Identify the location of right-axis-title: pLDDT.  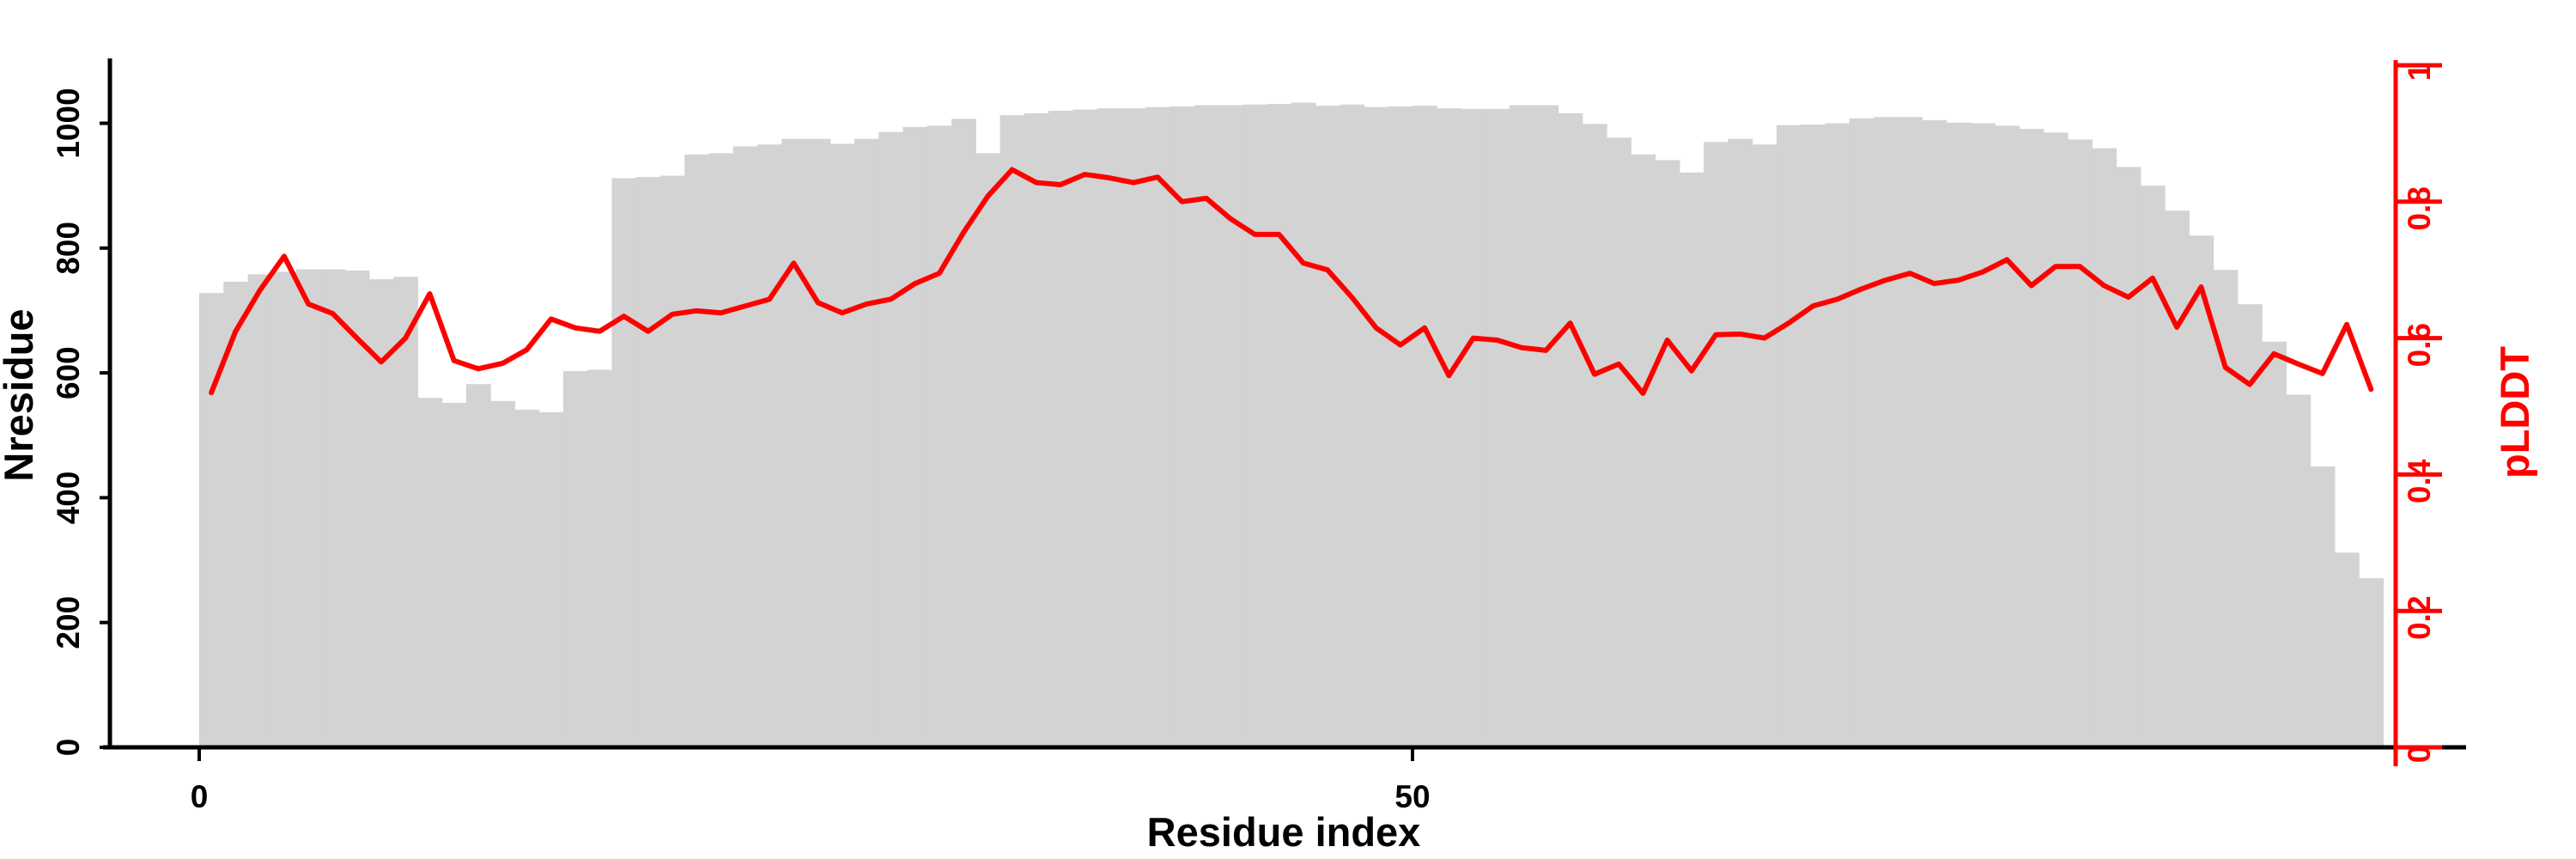
(2514, 412).